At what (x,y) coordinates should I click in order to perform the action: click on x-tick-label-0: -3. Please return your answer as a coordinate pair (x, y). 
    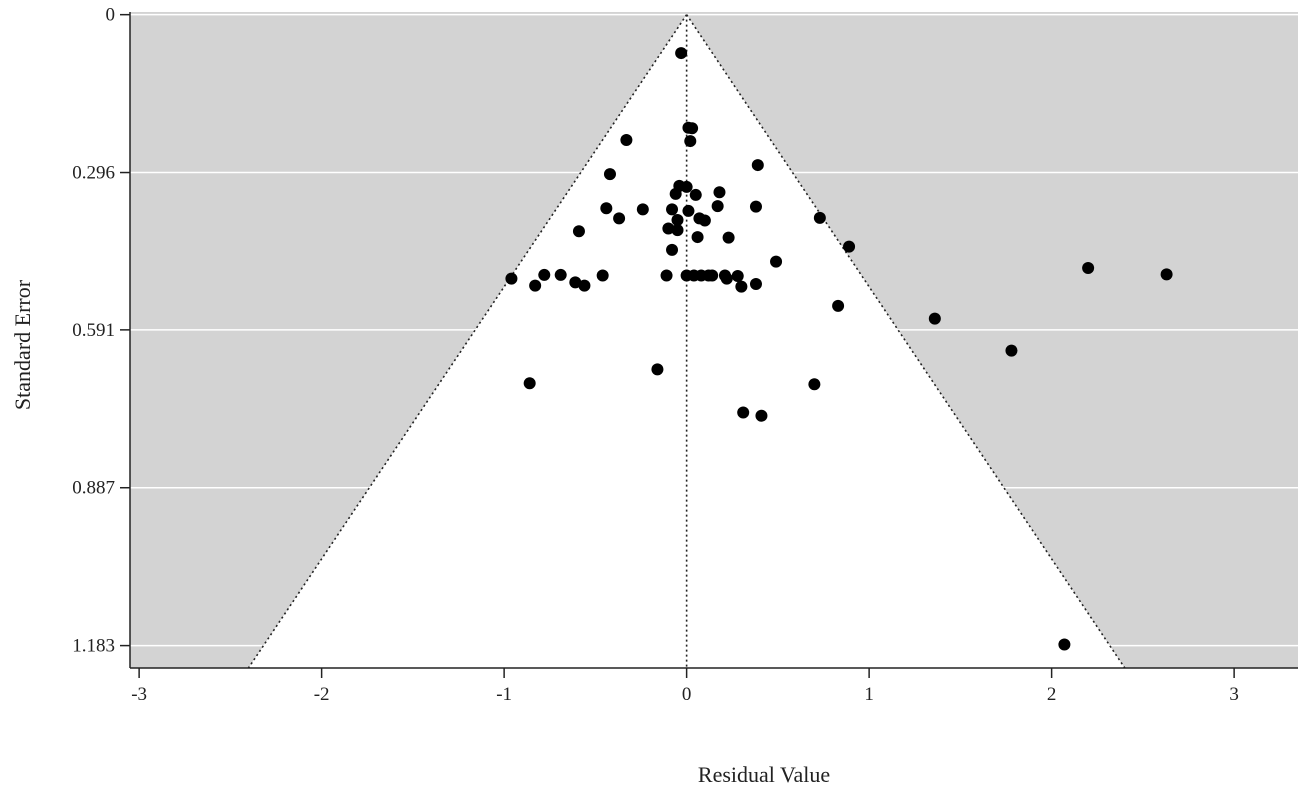
    Looking at the image, I should click on (139, 694).